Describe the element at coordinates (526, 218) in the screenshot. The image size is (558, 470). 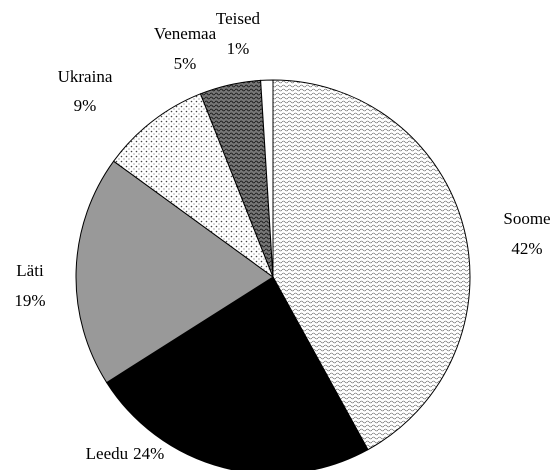
I see `category-label: Soome` at that location.